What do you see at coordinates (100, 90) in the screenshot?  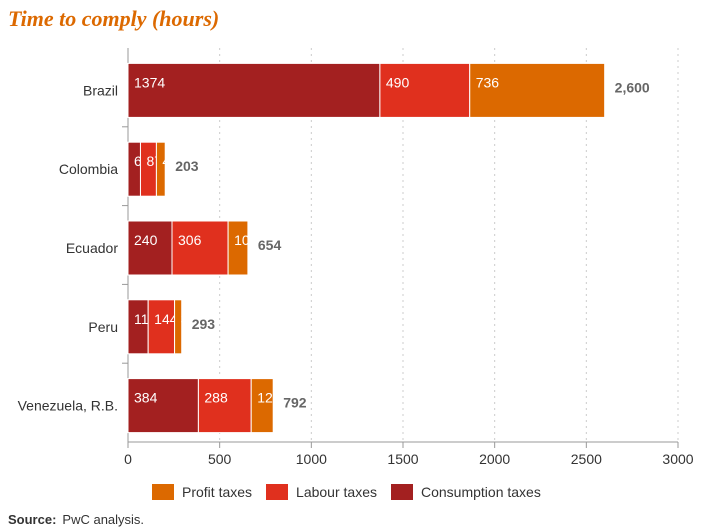 I see `category-label: Brazil` at bounding box center [100, 90].